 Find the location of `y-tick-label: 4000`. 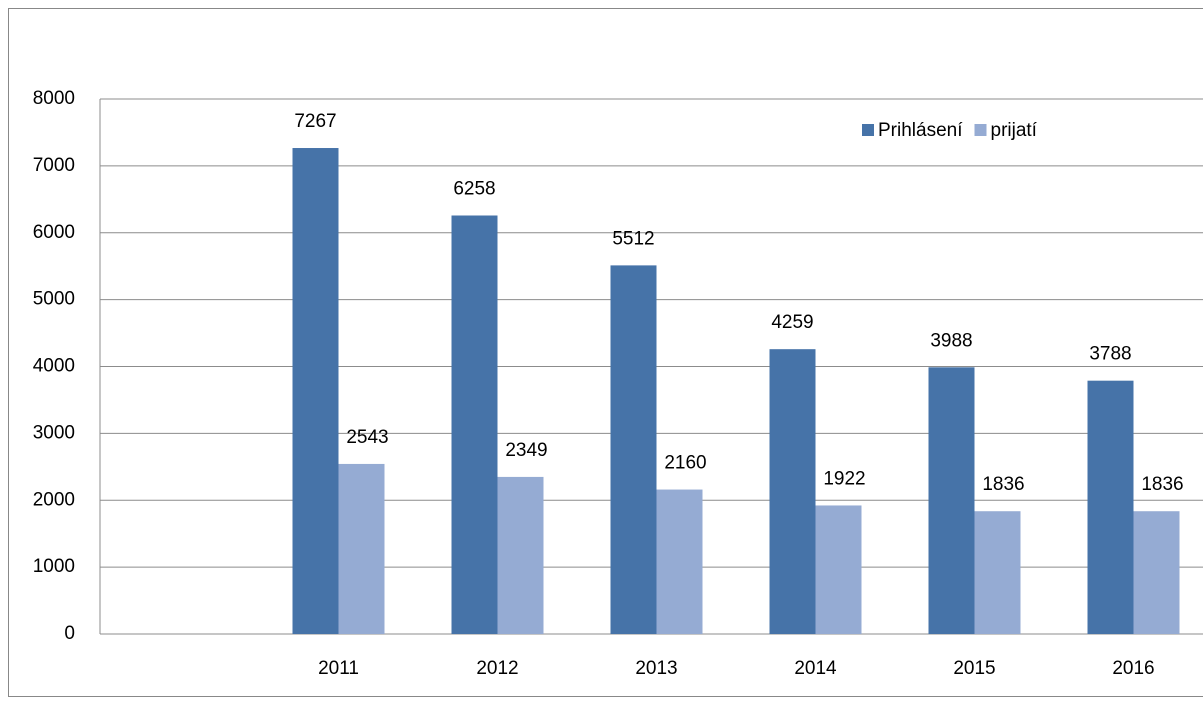

y-tick-label: 4000 is located at coordinates (54, 366).